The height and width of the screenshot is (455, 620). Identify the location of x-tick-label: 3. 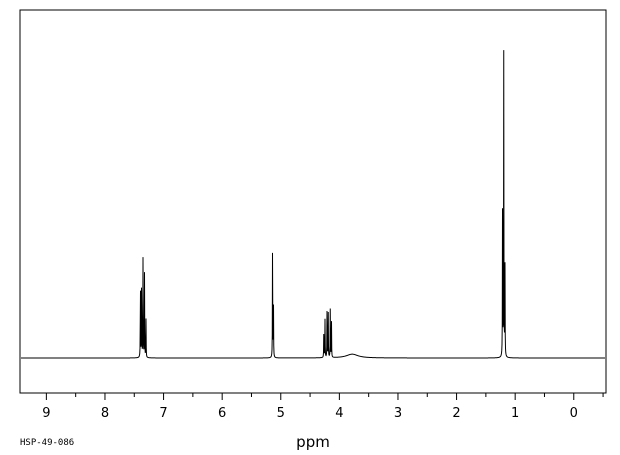
(398, 413).